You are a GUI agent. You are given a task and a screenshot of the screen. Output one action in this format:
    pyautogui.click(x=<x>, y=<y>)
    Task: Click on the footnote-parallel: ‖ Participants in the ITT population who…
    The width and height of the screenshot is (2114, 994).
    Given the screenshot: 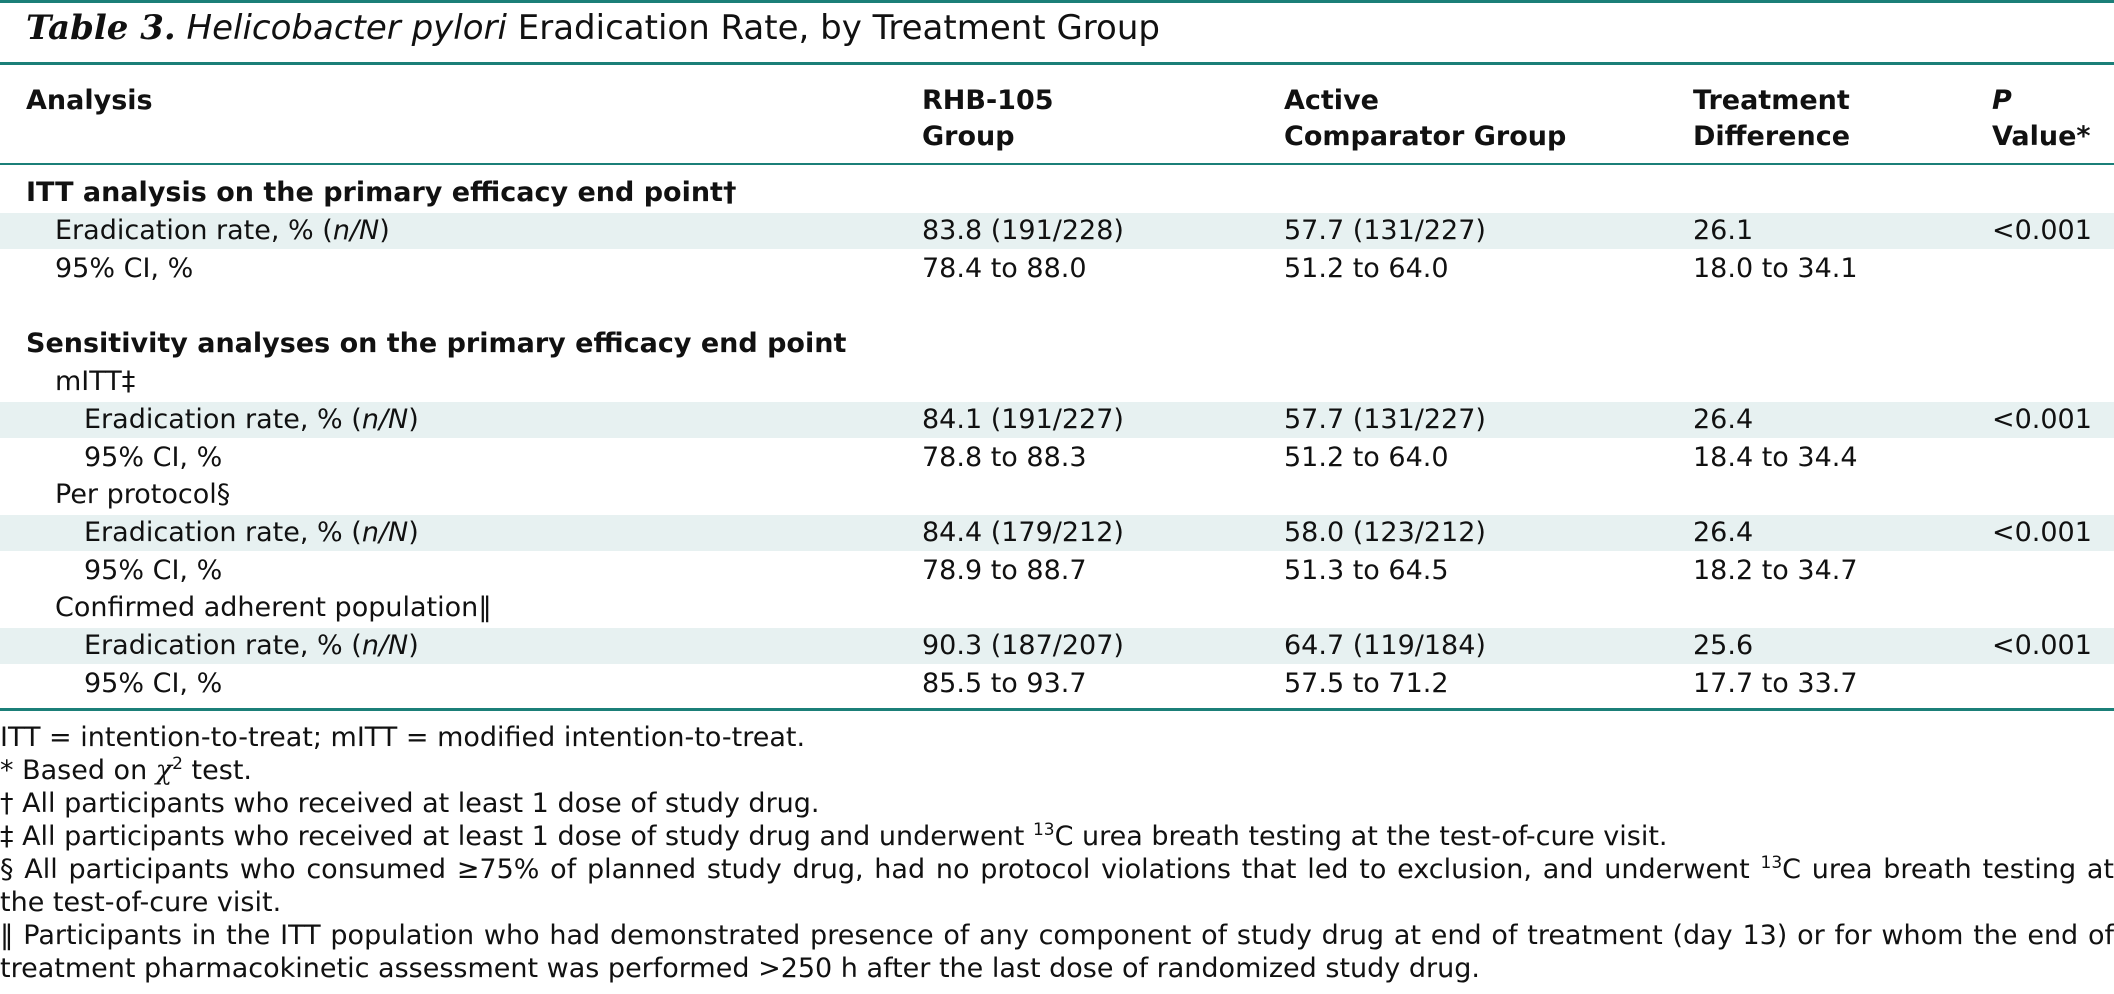 What is the action you would take?
    pyautogui.click(x=1057, y=952)
    